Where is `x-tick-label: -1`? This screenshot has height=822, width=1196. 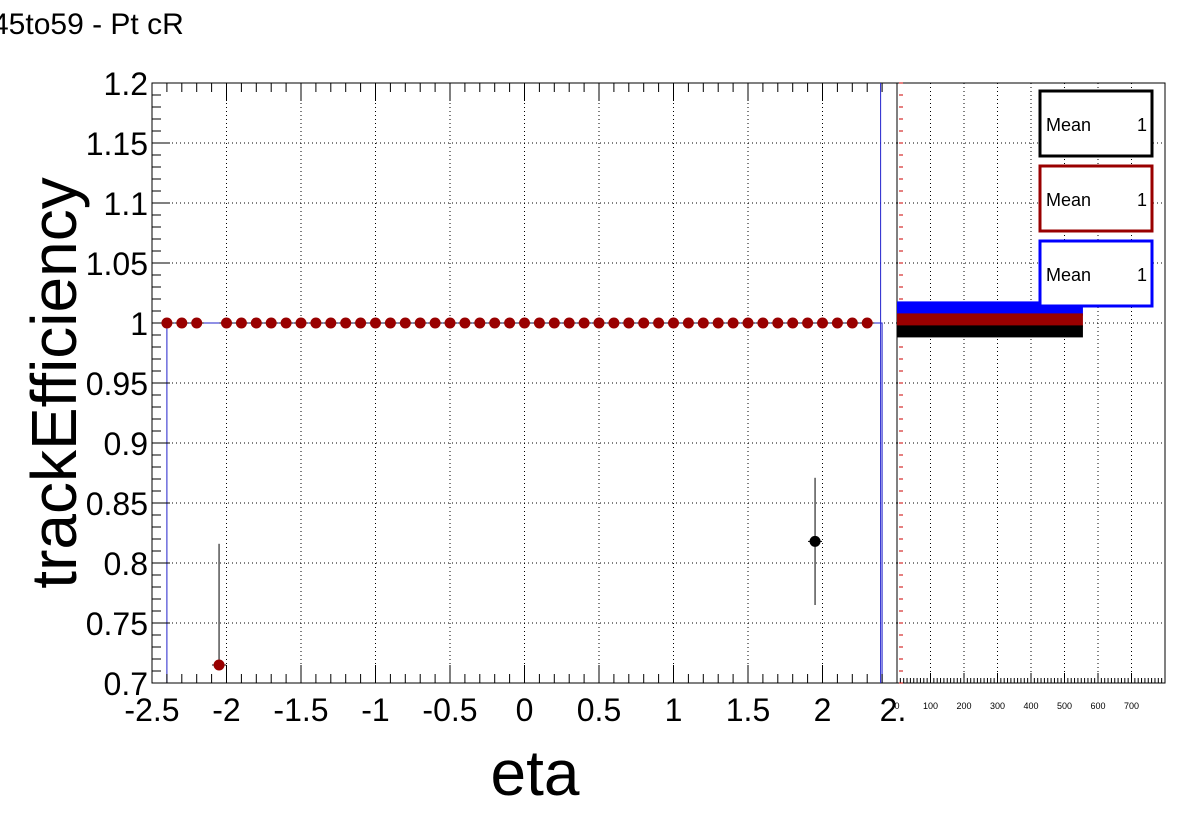 x-tick-label: -1 is located at coordinates (375, 710).